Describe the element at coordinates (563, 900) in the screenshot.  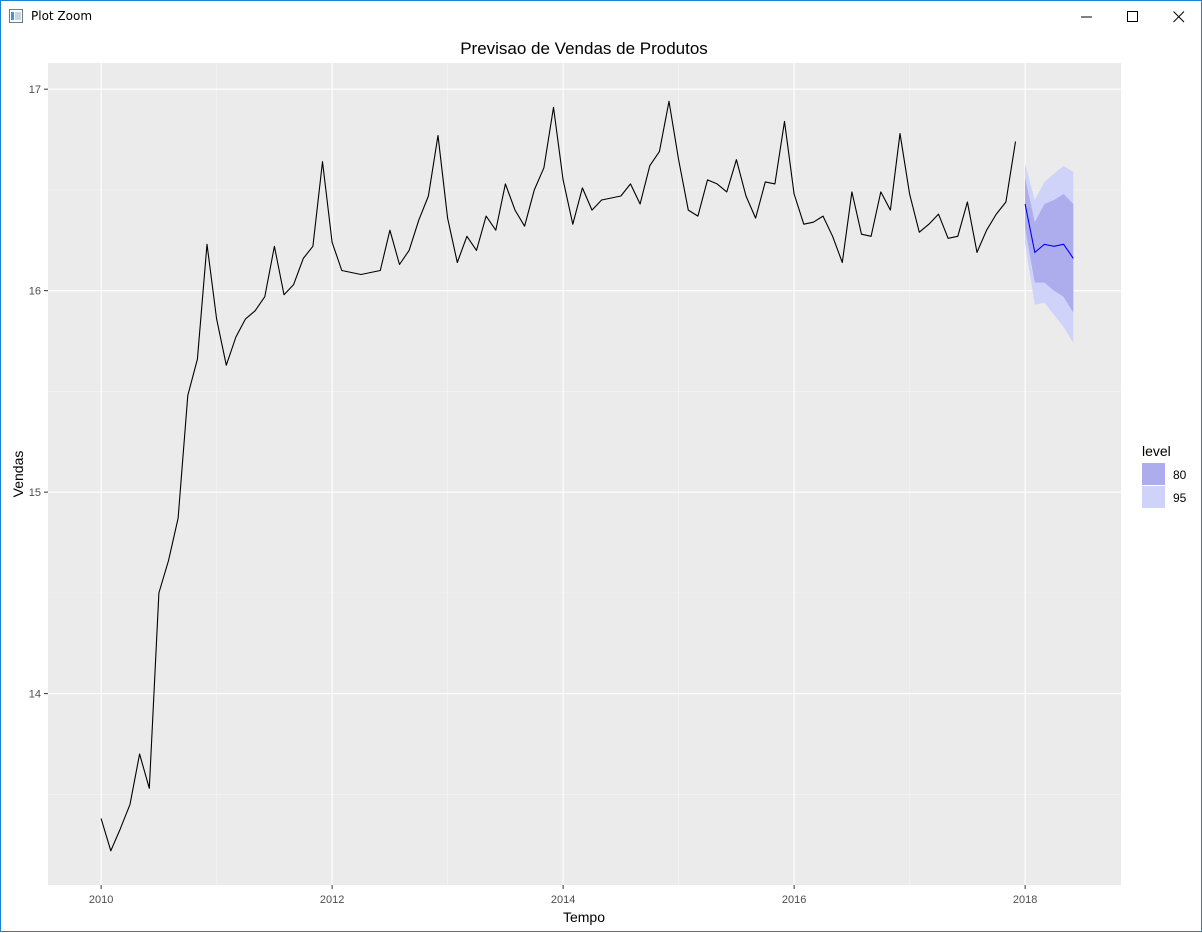
I see `x-tick-label: 2014` at that location.